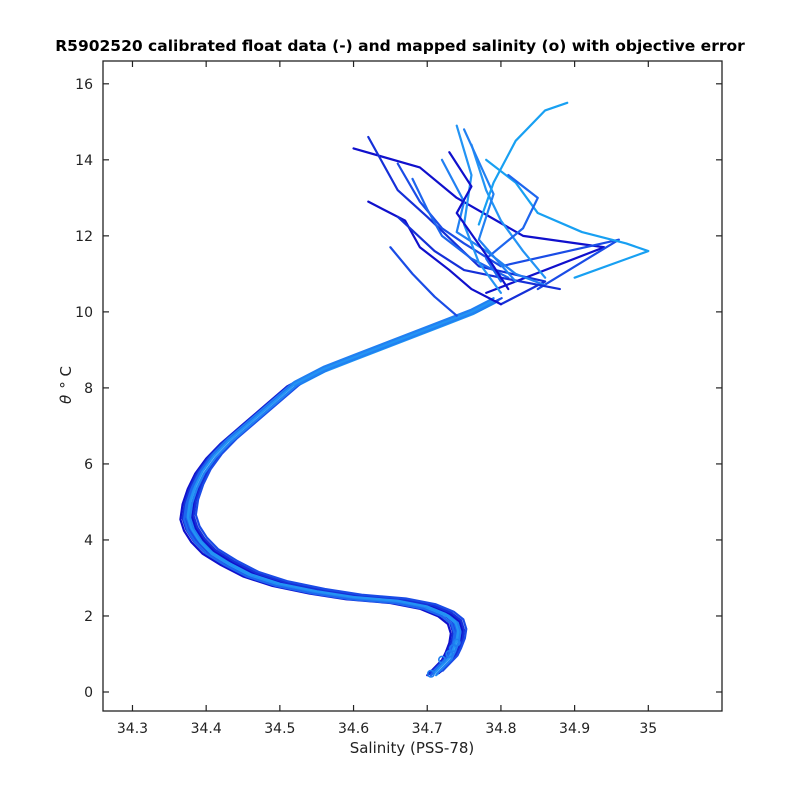  I want to click on y-tick-label: 10, so click(84, 313).